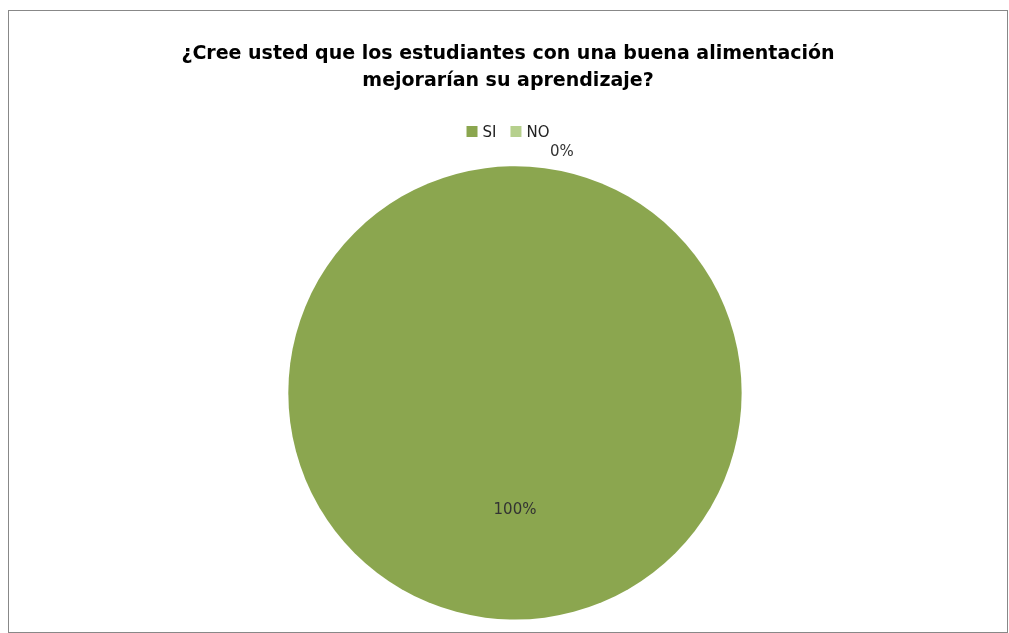 The height and width of the screenshot is (633, 1009). I want to click on data-label: 100%, so click(515, 509).